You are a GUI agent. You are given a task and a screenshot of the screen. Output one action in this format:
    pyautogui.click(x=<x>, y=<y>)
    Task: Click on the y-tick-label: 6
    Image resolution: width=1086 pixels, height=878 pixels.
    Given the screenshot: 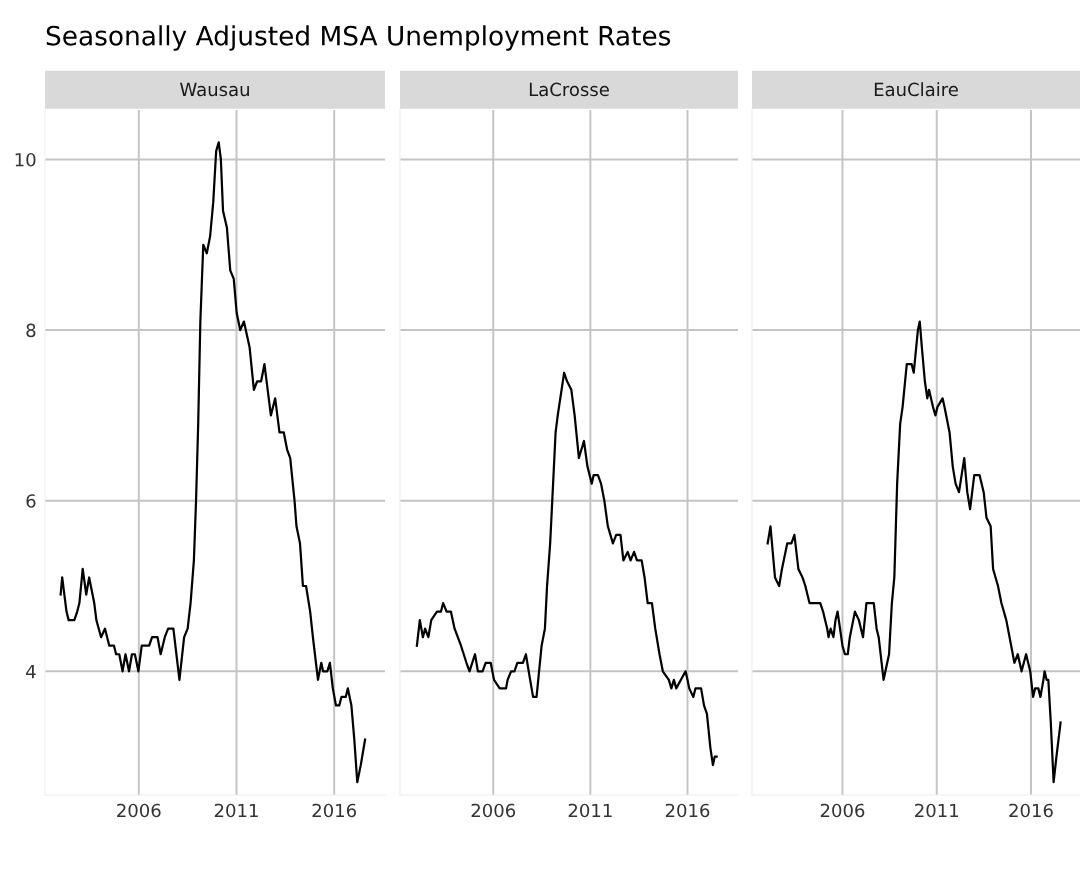 What is the action you would take?
    pyautogui.click(x=31, y=501)
    